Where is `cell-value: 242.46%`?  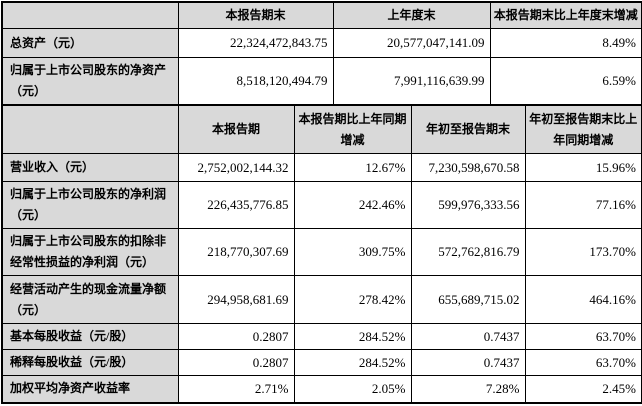 cell-value: 242.46% is located at coordinates (352, 205).